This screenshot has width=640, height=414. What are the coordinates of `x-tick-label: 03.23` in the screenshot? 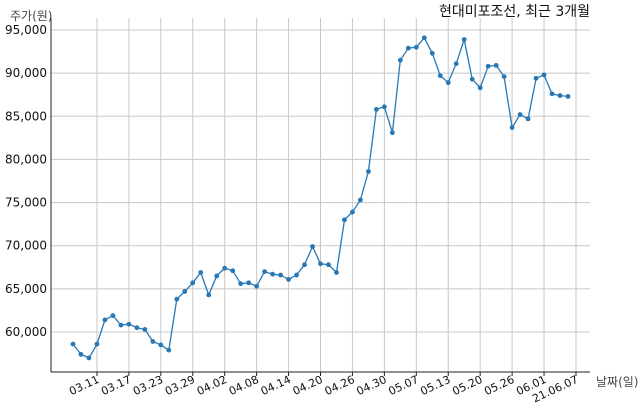 It's located at (148, 385).